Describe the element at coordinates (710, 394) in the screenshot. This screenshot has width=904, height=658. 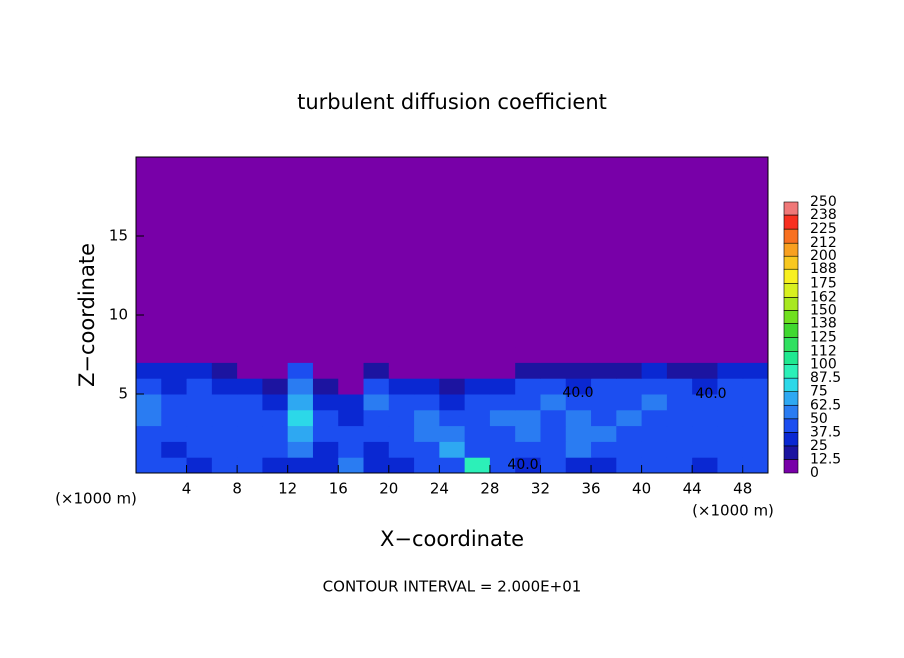
I see `contour-label: 40.0` at that location.